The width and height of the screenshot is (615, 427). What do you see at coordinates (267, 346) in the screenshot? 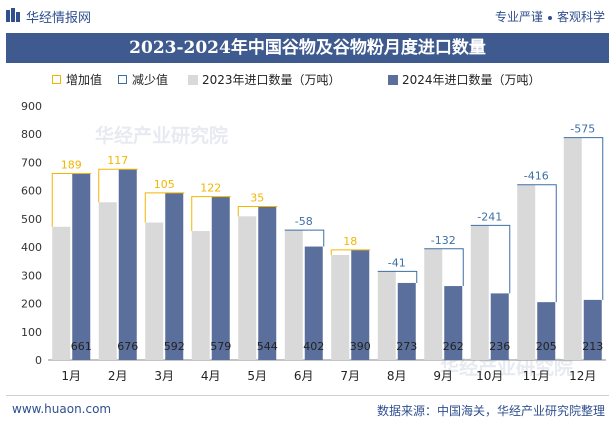
I see `value-label-2024: 544` at bounding box center [267, 346].